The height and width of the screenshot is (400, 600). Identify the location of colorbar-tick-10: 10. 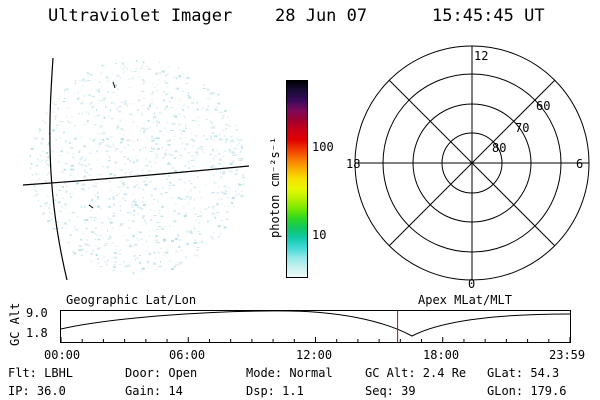
(319, 235).